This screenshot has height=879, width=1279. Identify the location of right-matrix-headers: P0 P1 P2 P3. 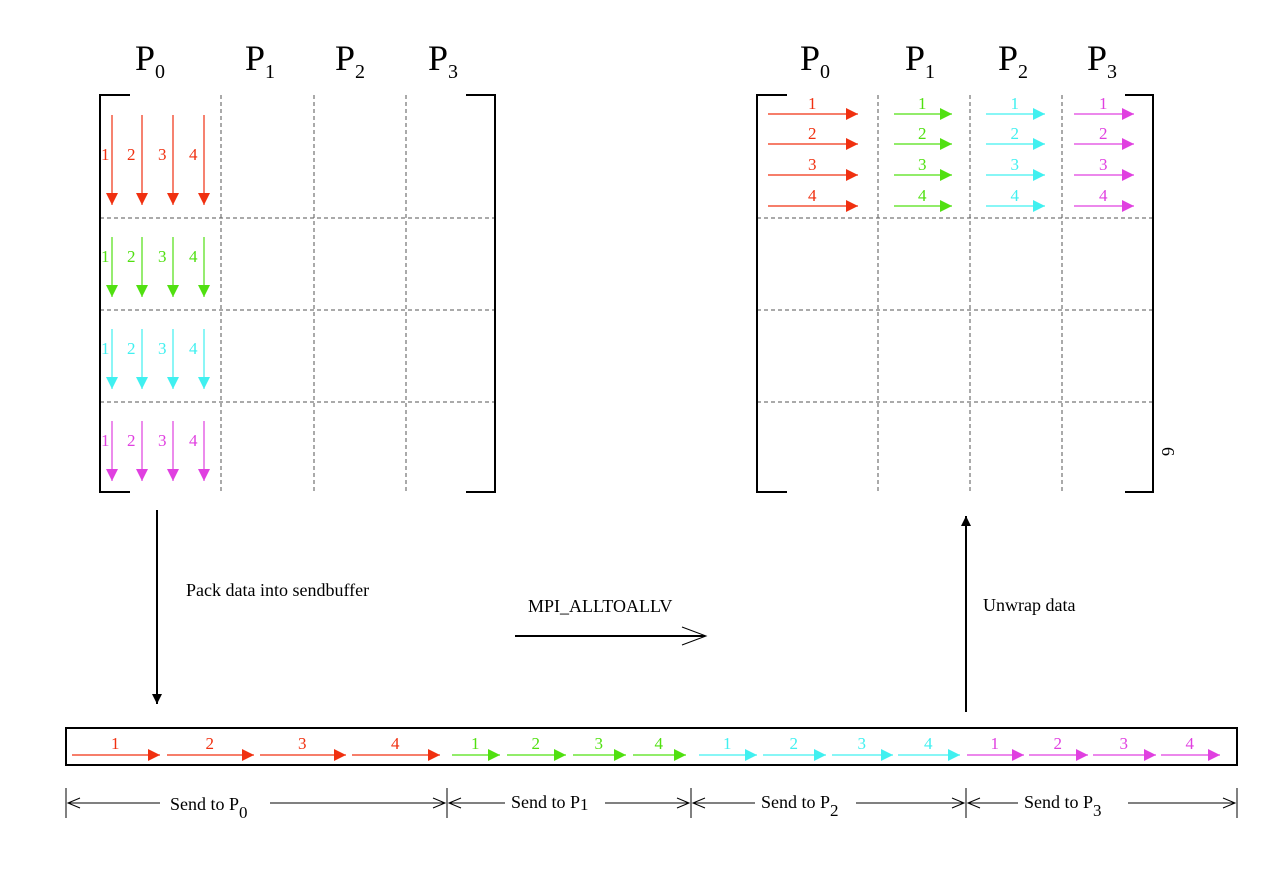
(958, 60).